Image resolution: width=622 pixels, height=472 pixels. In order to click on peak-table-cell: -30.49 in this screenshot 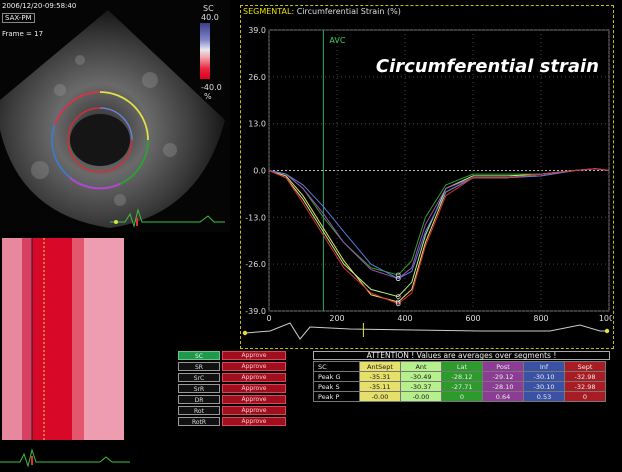, I will do `click(421, 376)`.